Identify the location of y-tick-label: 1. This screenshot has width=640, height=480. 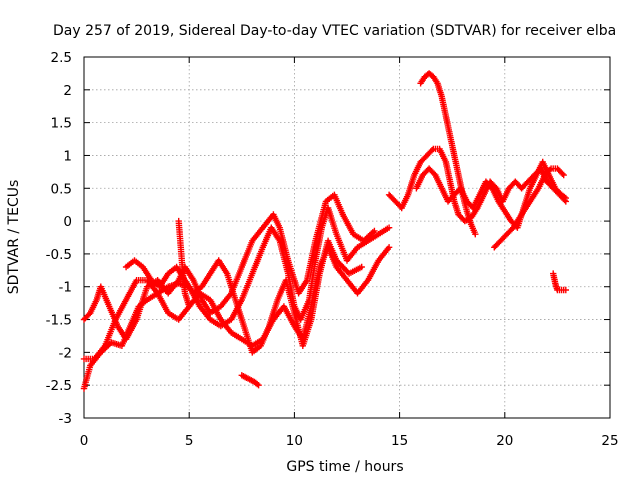
(67, 156).